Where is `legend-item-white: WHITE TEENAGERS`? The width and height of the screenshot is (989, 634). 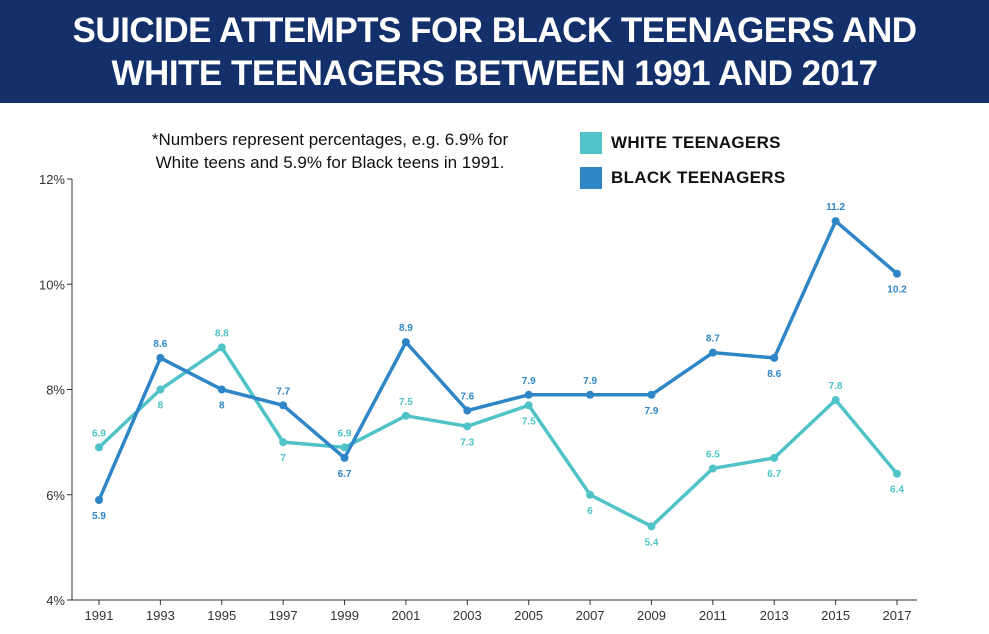
legend-item-white: WHITE TEENAGERS is located at coordinates (683, 143).